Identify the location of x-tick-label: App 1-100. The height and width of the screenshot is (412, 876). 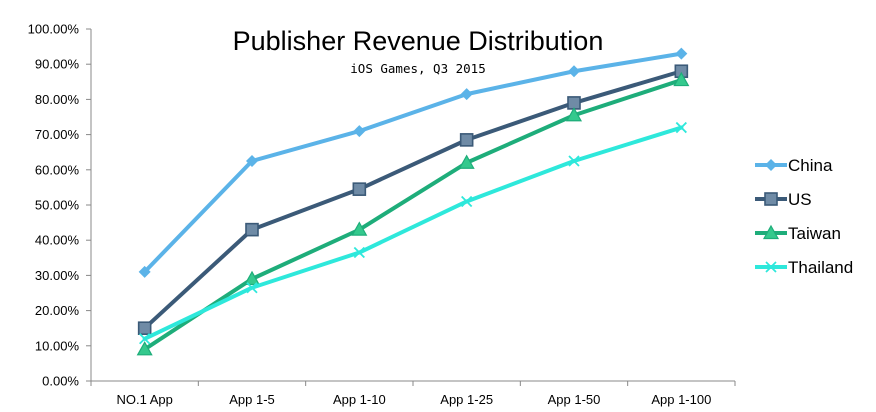
(681, 399).